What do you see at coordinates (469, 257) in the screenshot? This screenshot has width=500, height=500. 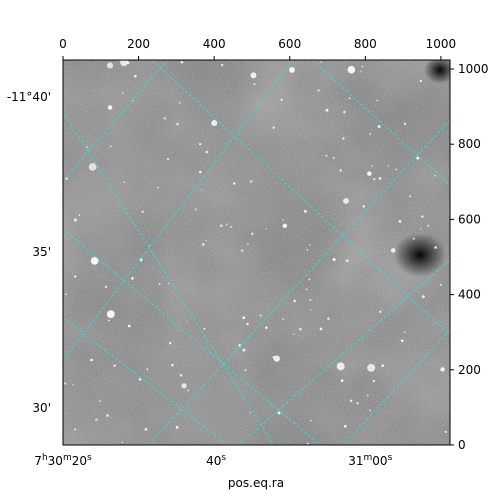 I see `pixel-y-ticks: 0 200 400 600 800 1000` at bounding box center [469, 257].